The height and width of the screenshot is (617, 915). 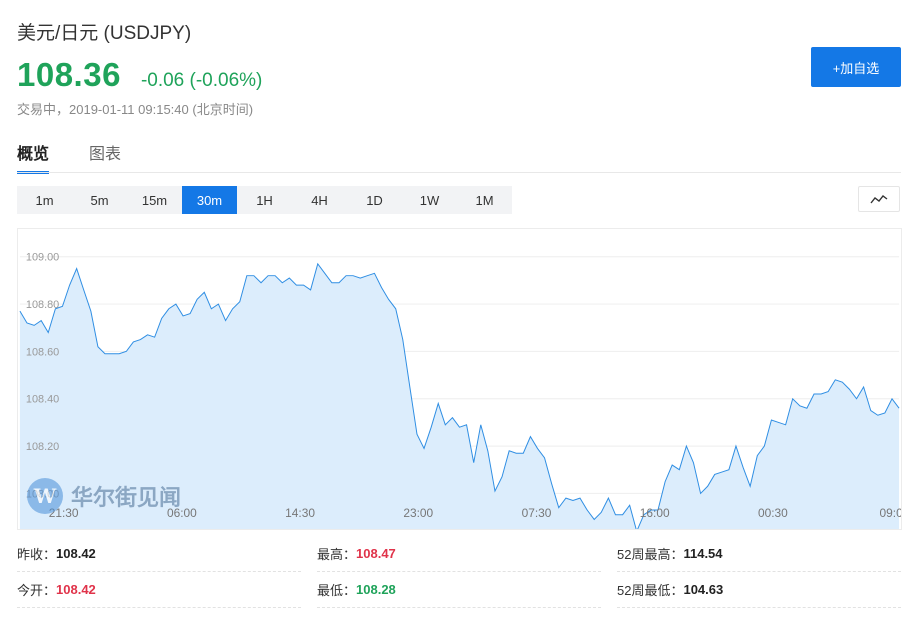 I want to click on x-tick-label: 23:00, so click(x=418, y=513).